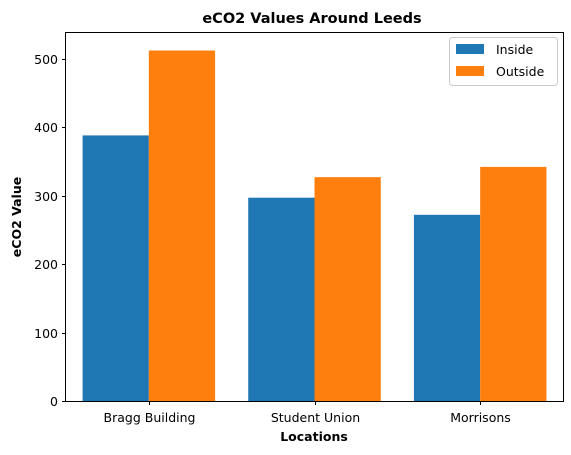  What do you see at coordinates (480, 417) in the screenshot?
I see `x-tick-label: Morrisons` at bounding box center [480, 417].